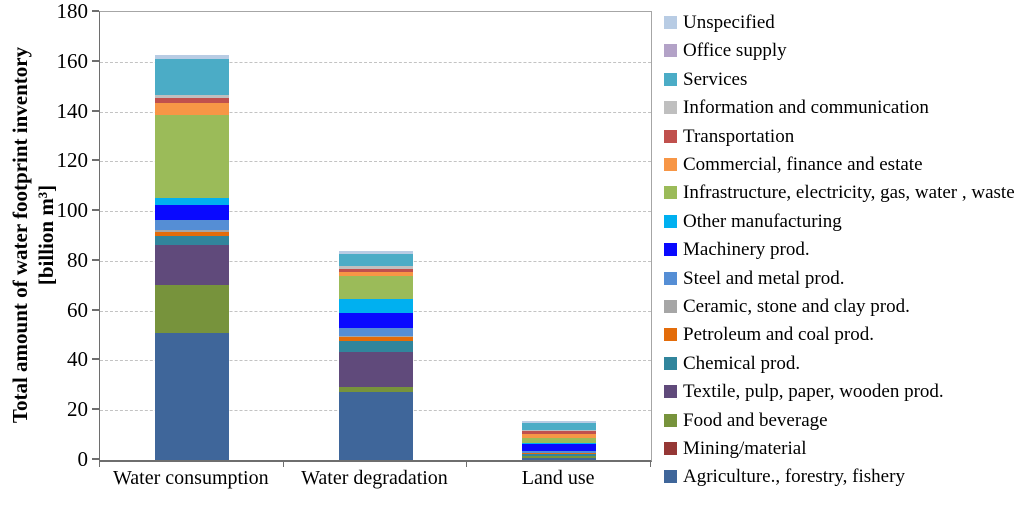 Image resolution: width=1024 pixels, height=521 pixels. I want to click on legend-label: Agriculture., forestry, fishery, so click(794, 477).